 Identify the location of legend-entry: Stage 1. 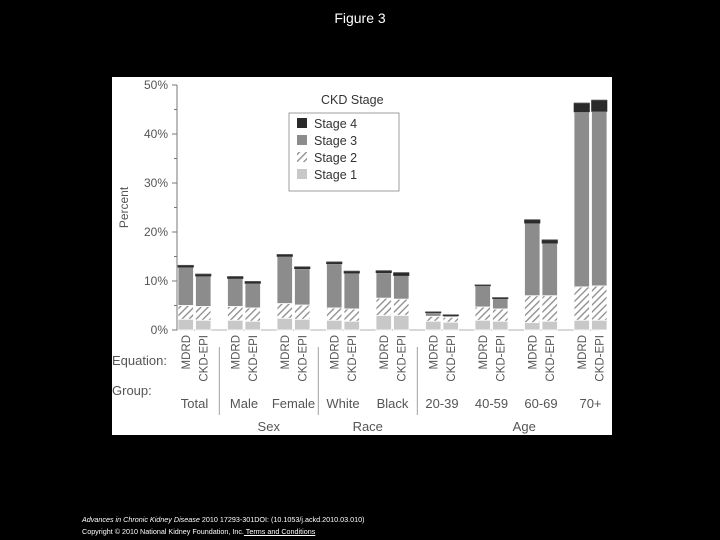
(335, 175).